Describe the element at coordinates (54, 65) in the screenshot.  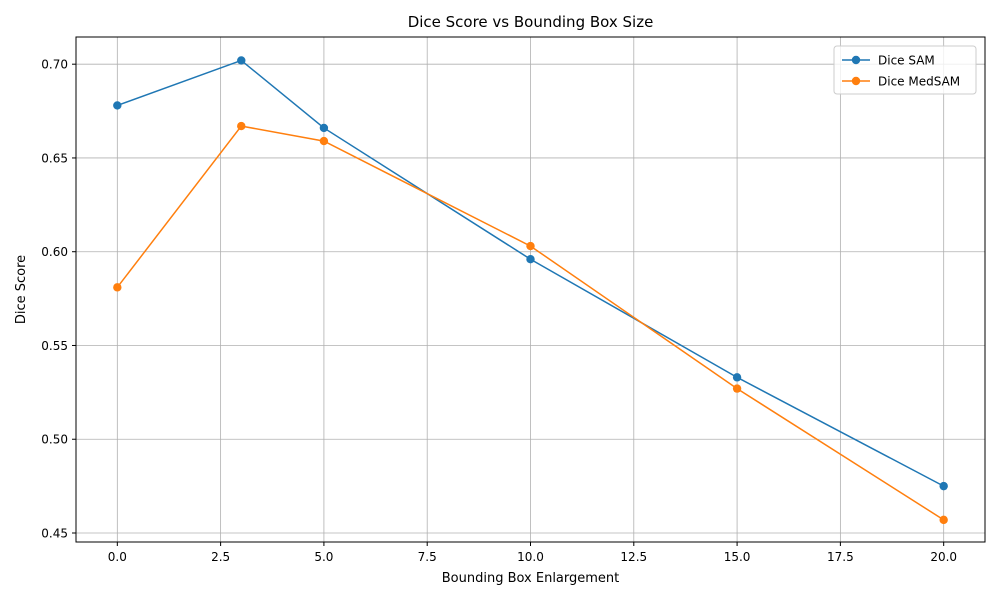
I see `y-tick-label: 0.70` at that location.